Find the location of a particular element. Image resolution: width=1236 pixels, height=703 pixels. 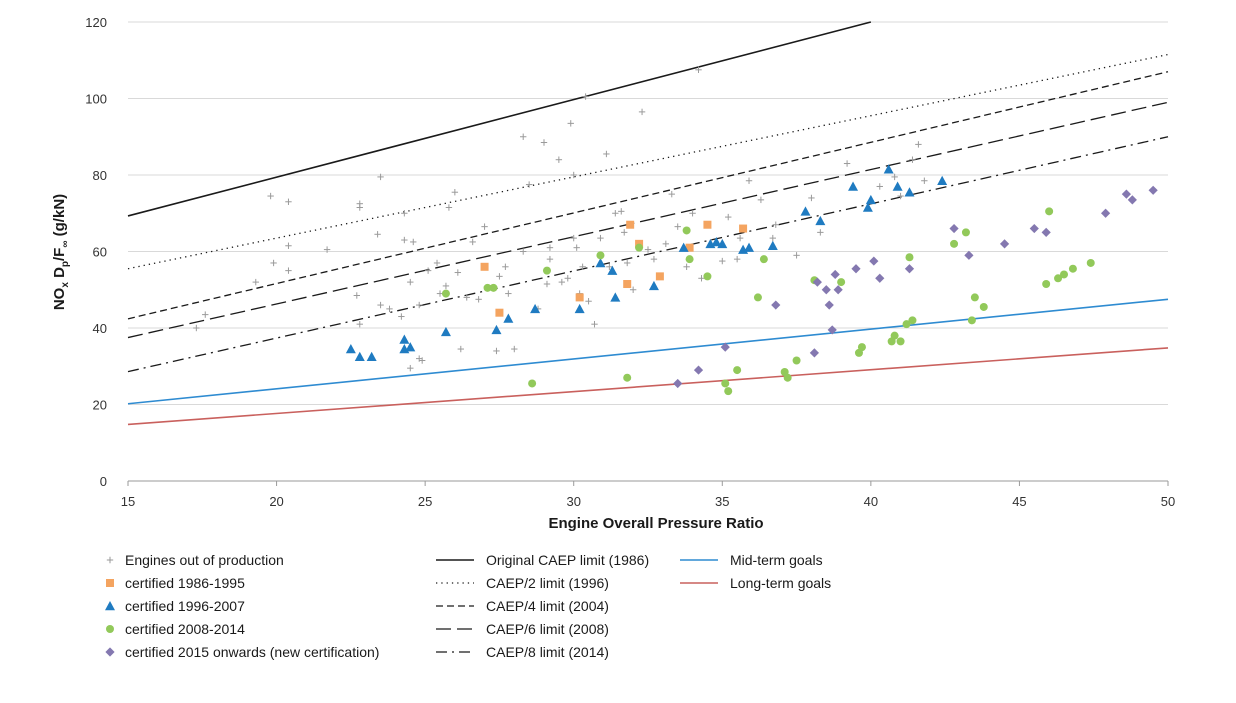

legend-entry-label: CAEP/6 limit (2008) is located at coordinates (547, 629).